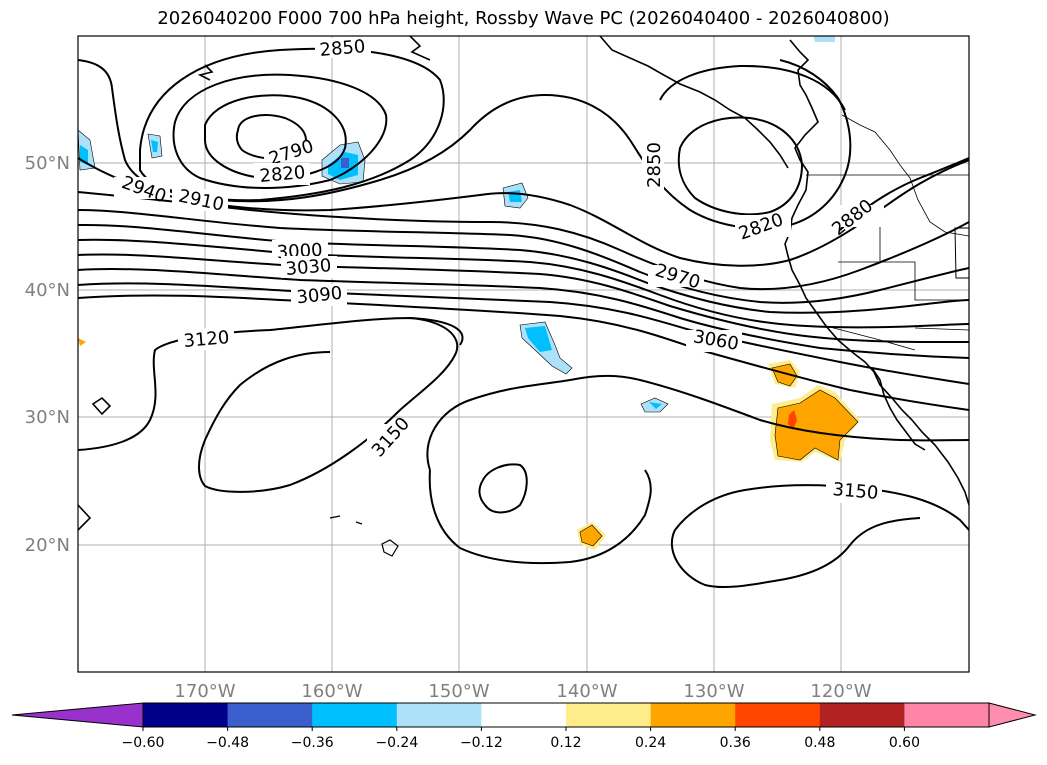  Describe the element at coordinates (396, 743) in the screenshot. I see `colorbar-tick-label: −0.24` at that location.